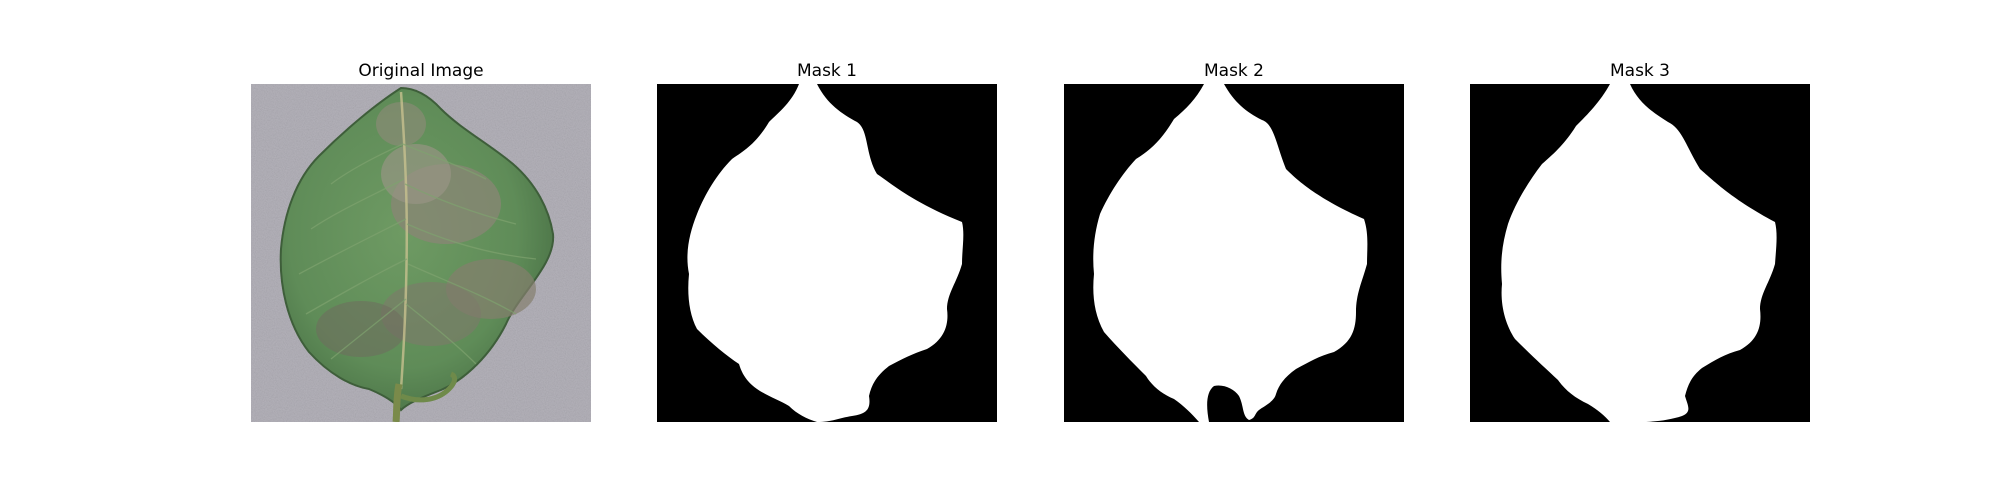 The image size is (2000, 500). I want to click on panel-mask-3: Mask 3, so click(1640, 241).